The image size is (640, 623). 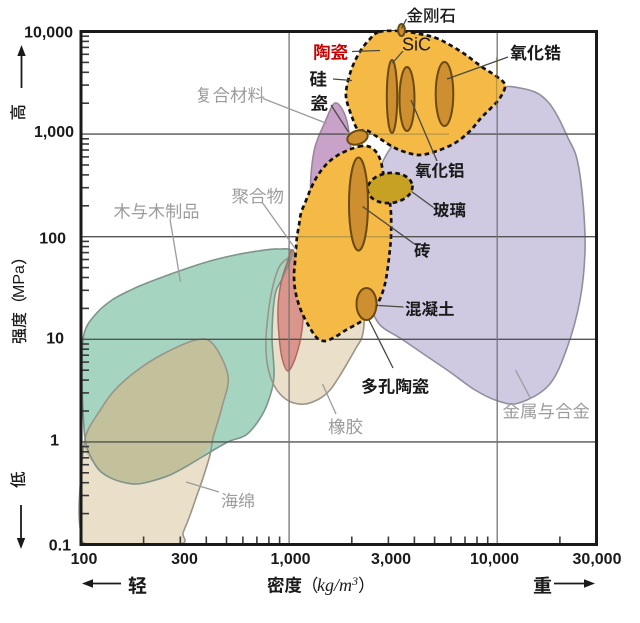 What do you see at coordinates (55, 339) in the screenshot?
I see `svg-text: 10` at bounding box center [55, 339].